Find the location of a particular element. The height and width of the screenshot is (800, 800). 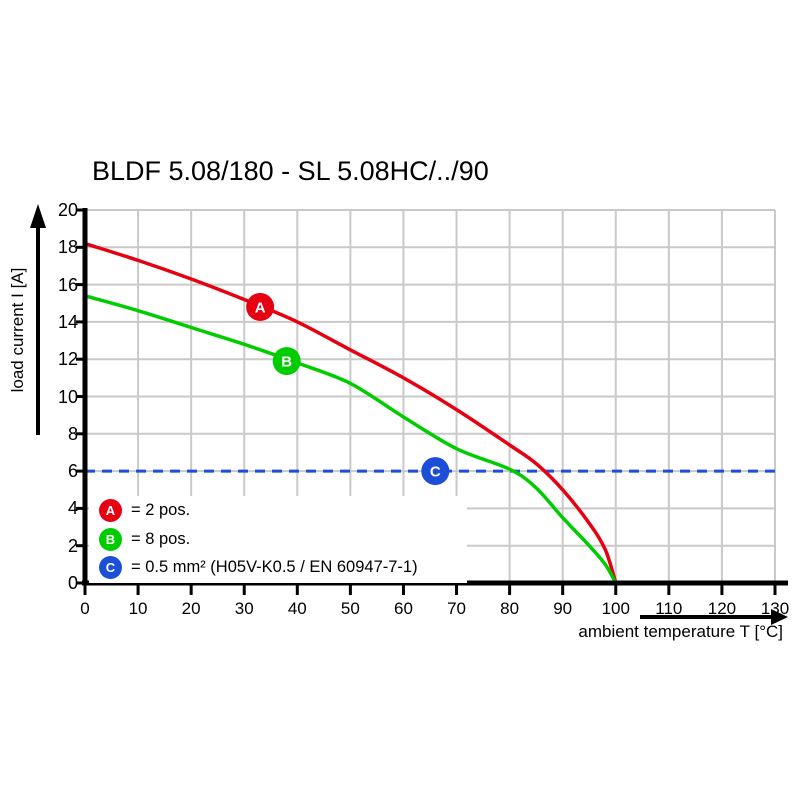

legend-marker-c-icon: C is located at coordinates (110, 567).